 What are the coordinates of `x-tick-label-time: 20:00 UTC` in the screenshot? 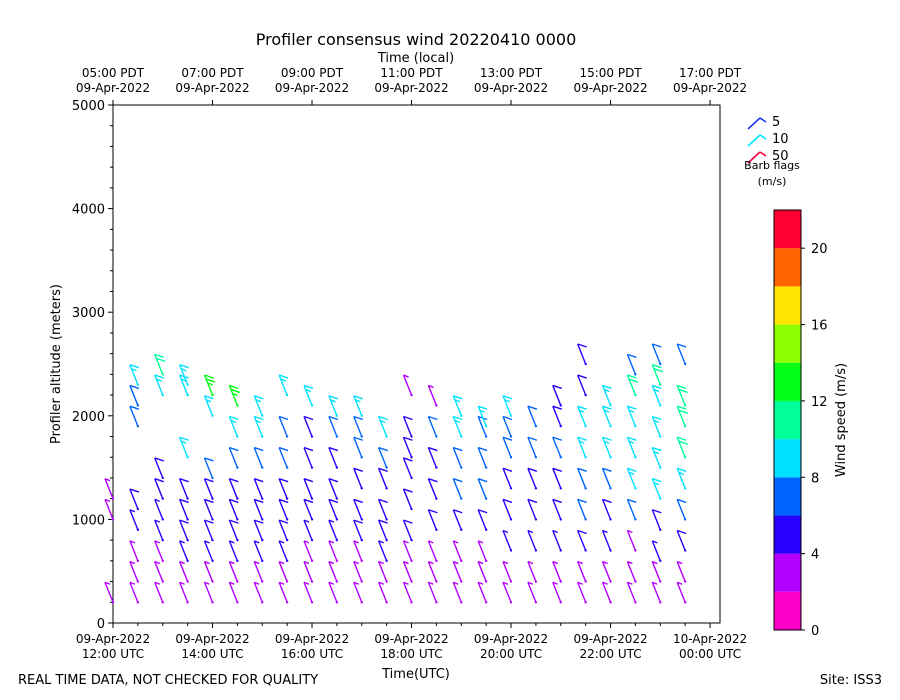 It's located at (511, 654).